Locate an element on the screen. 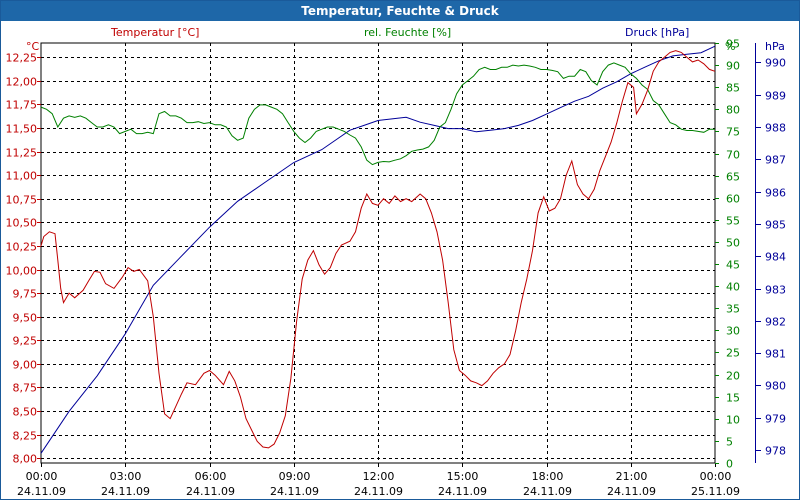  temperature-tick-label: 10,75 is located at coordinates (22, 200).